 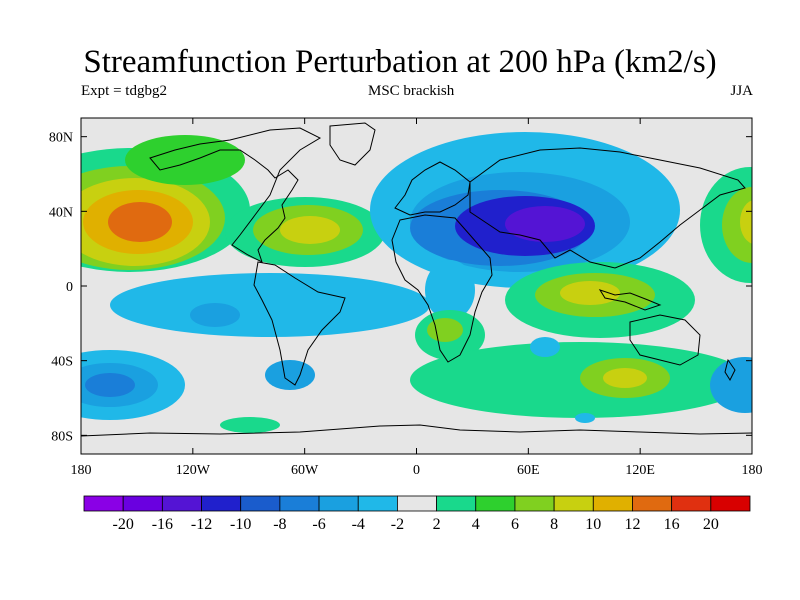 I want to click on case-label: MSC brackish, so click(x=411, y=91).